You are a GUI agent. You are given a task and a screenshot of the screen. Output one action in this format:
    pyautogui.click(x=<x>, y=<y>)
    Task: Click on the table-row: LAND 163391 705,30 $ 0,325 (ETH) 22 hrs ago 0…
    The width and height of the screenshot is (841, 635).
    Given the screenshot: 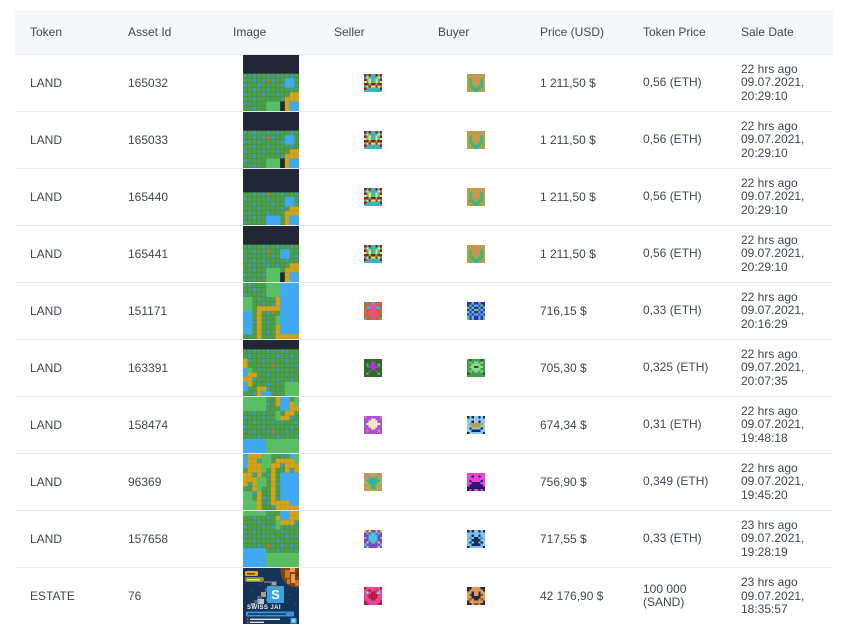 What is the action you would take?
    pyautogui.click(x=424, y=368)
    